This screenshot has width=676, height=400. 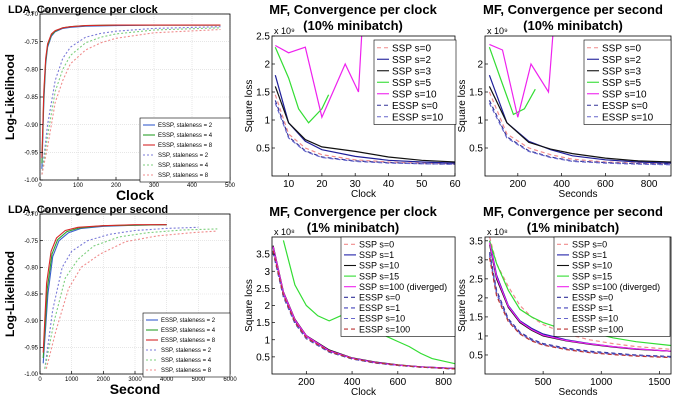 What do you see at coordinates (88, 210) in the screenshot?
I see `chart-title: LDA, Convergence per second` at bounding box center [88, 210].